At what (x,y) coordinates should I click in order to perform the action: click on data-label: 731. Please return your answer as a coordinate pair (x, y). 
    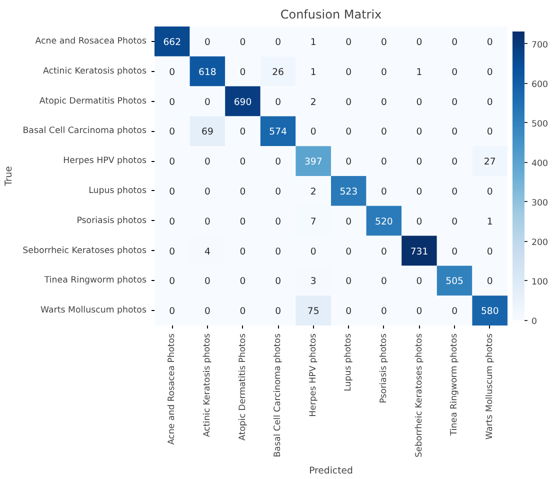
    Looking at the image, I should click on (419, 252).